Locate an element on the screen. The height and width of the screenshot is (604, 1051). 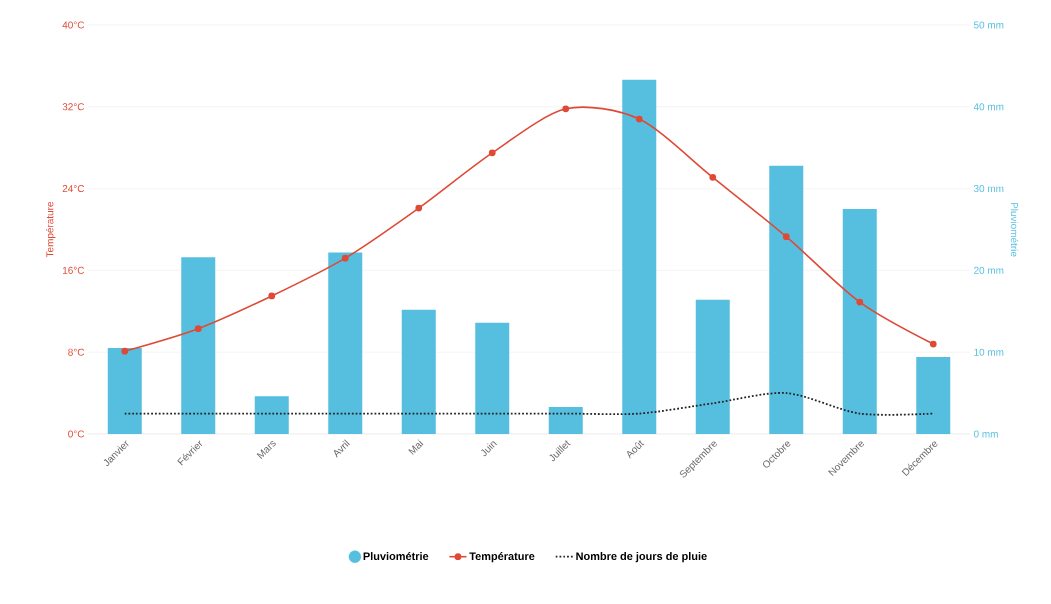
y-tick-label: 16°C is located at coordinates (73, 270).